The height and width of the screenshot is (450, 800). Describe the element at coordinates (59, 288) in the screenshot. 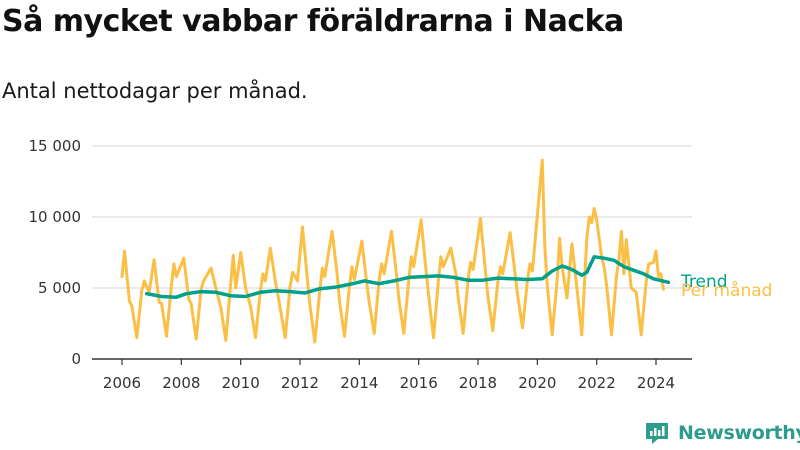

I see `y-tick-label: 5 000` at that location.